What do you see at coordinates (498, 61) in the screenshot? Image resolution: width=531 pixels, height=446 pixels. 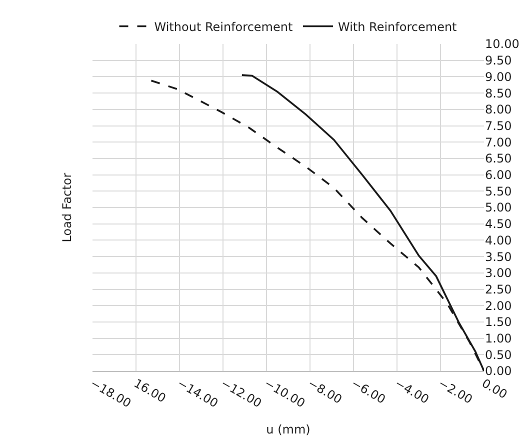 I see `y-tick-label: 9.50` at bounding box center [498, 61].